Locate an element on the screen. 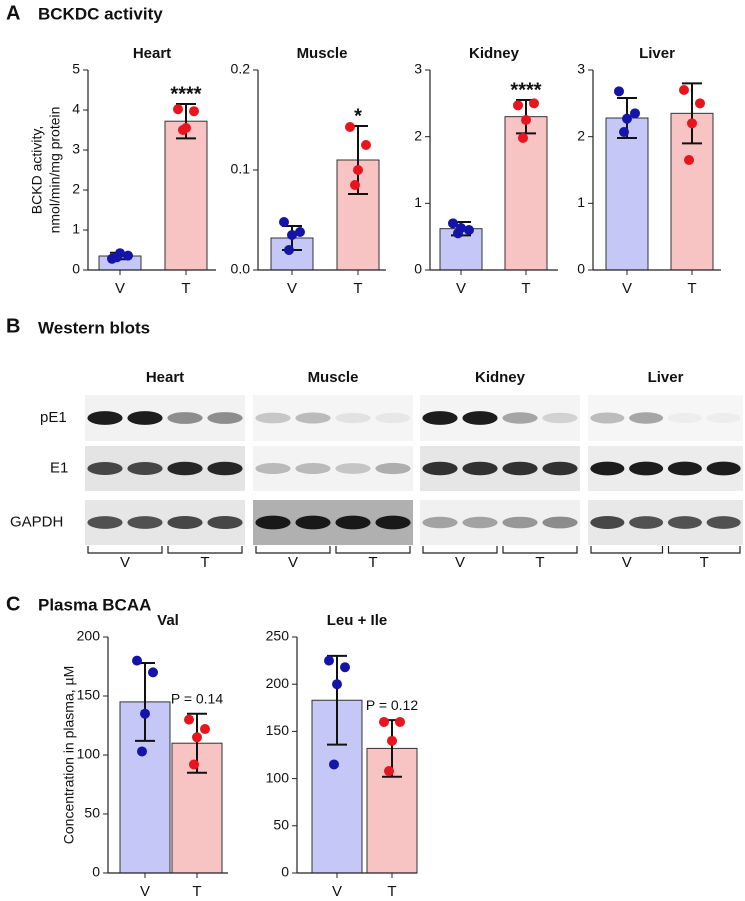  y-tick-label: 5 is located at coordinates (76, 69).